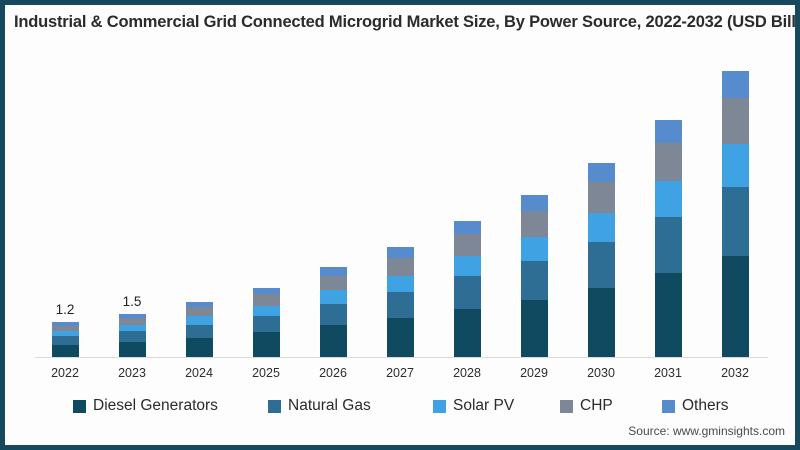 Image resolution: width=800 pixels, height=450 pixels. I want to click on legend-label: CHP, so click(596, 405).